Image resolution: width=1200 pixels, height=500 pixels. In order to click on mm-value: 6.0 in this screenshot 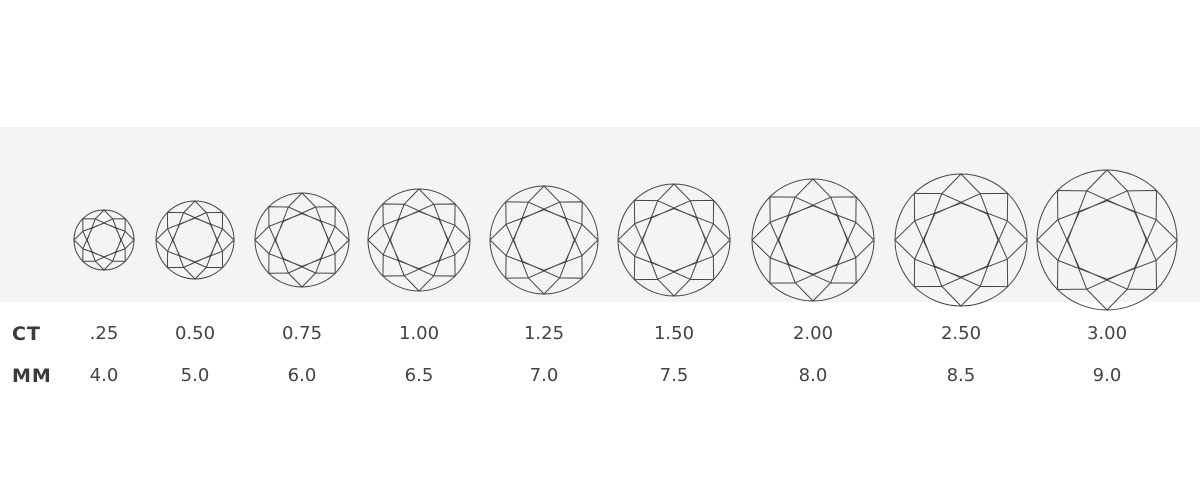, I will do `click(302, 375)`.